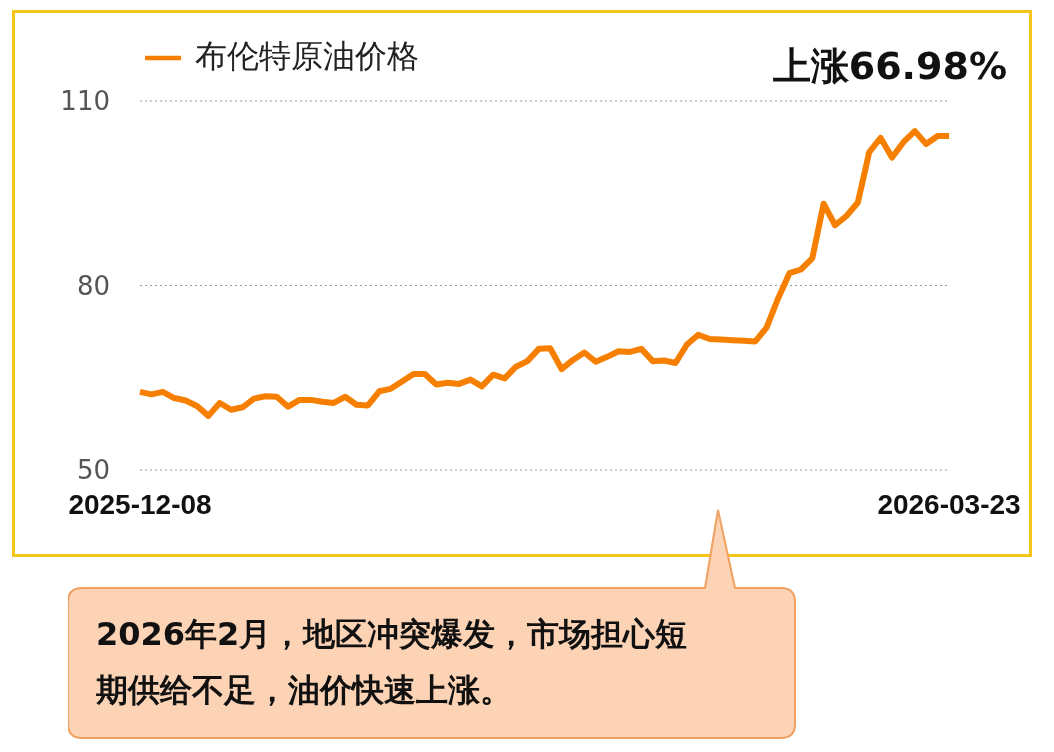 The width and height of the screenshot is (1054, 752). I want to click on x-tick-label: 2025-12-08, so click(140, 504).